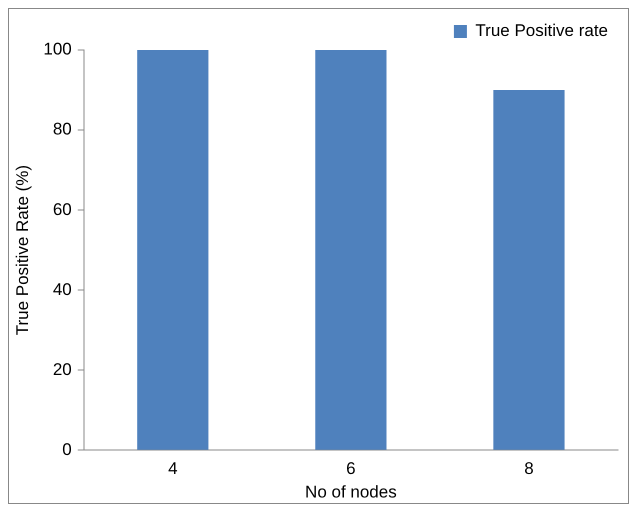  What do you see at coordinates (173, 468) in the screenshot?
I see `x-tick-label: 4` at bounding box center [173, 468].